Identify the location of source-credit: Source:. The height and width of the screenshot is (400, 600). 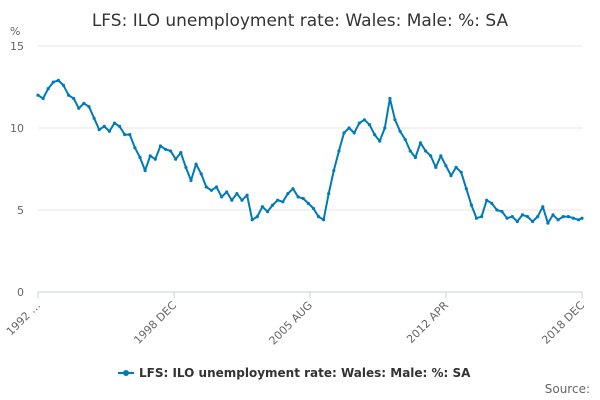
(567, 389).